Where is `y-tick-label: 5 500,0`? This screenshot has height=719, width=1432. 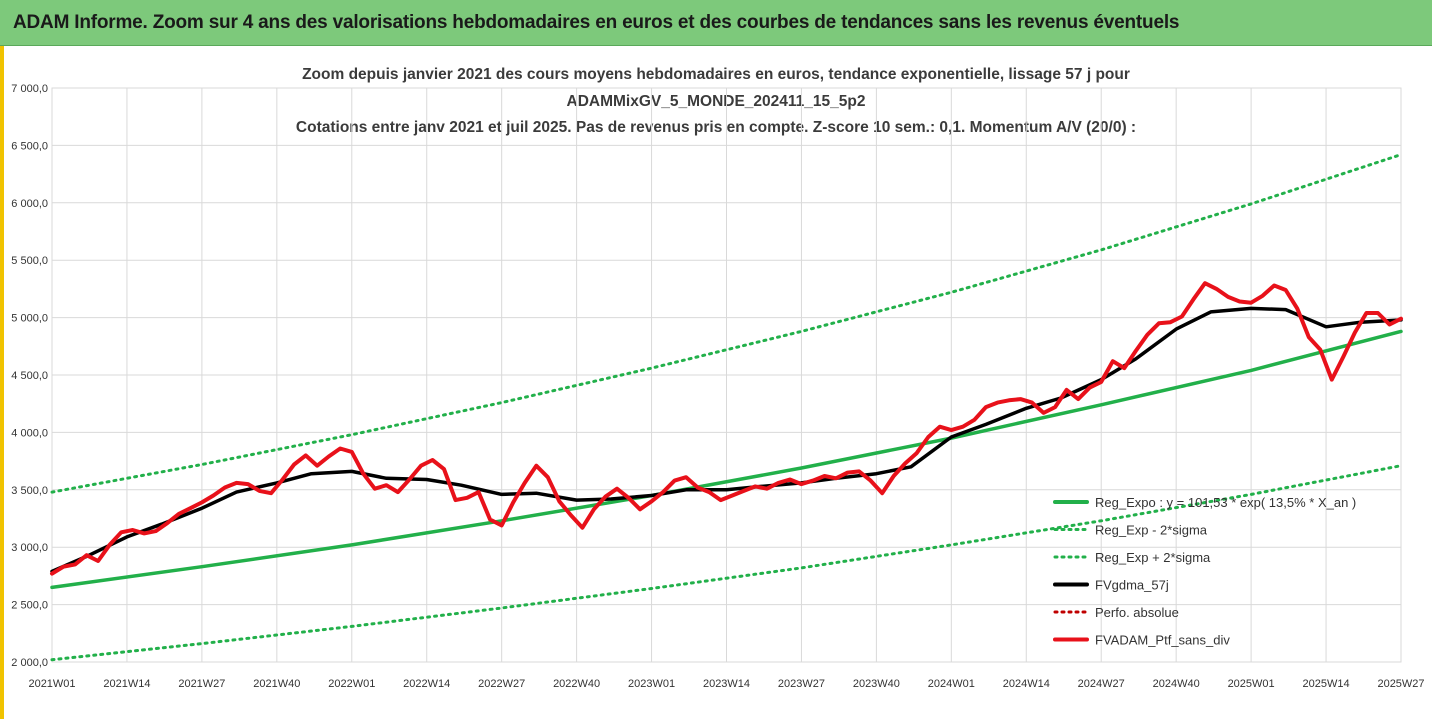 y-tick-label: 5 500,0 is located at coordinates (29, 261).